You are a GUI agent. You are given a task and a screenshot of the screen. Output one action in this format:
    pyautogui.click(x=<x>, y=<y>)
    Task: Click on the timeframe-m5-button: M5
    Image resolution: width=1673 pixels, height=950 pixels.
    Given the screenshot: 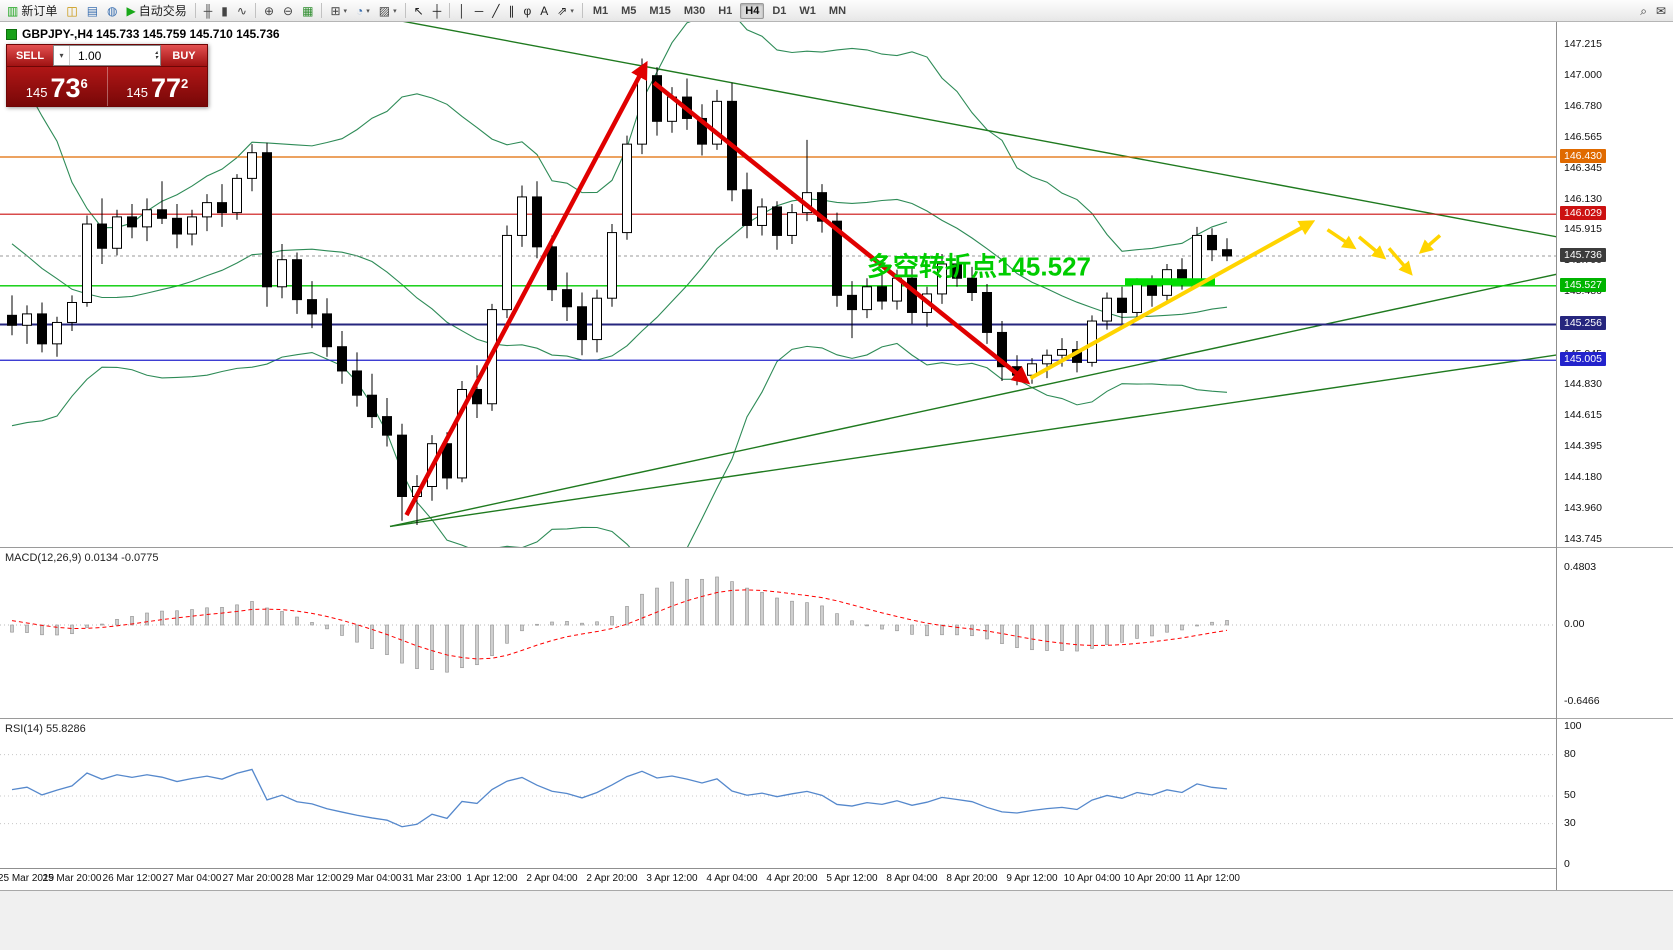 What is the action you would take?
    pyautogui.click(x=629, y=10)
    